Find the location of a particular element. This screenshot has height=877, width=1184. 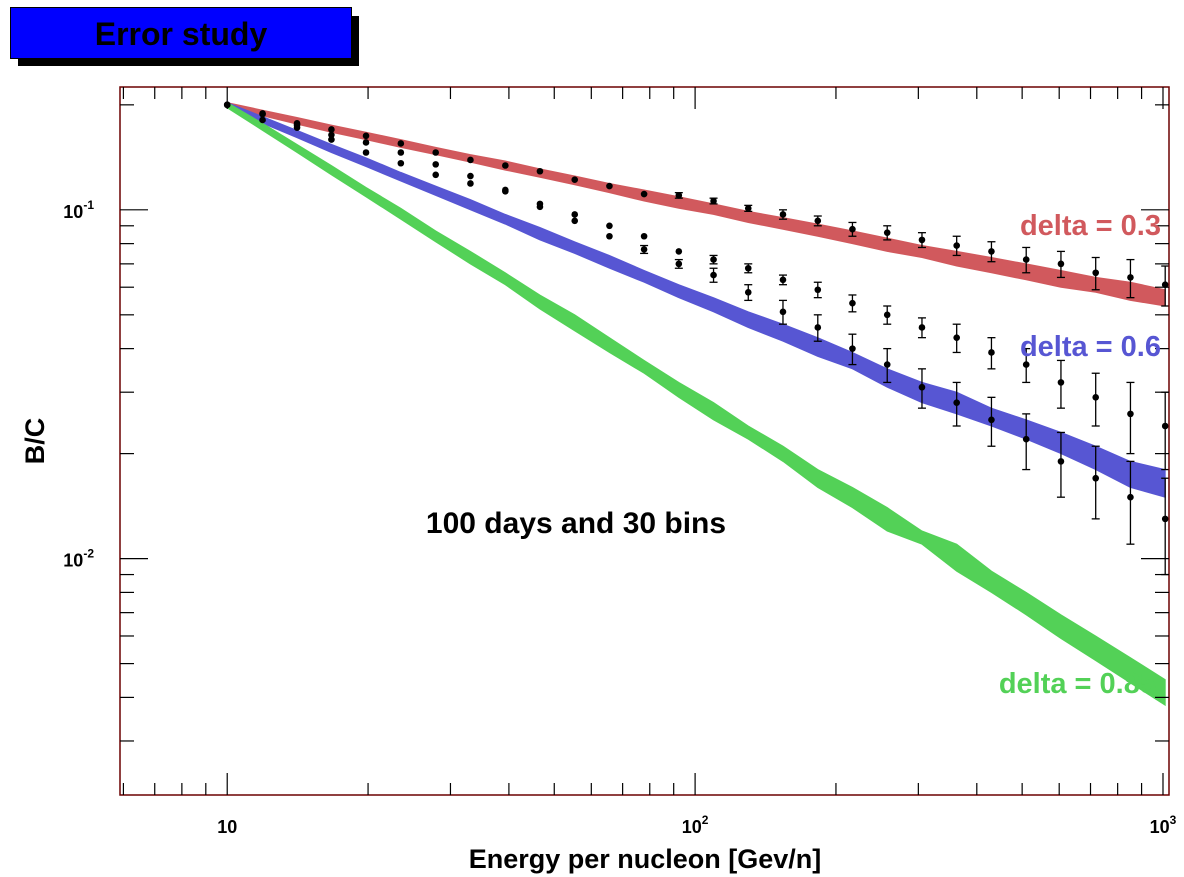

series-label-delta-0.85: delta = 0.85 is located at coordinates (1077, 684).